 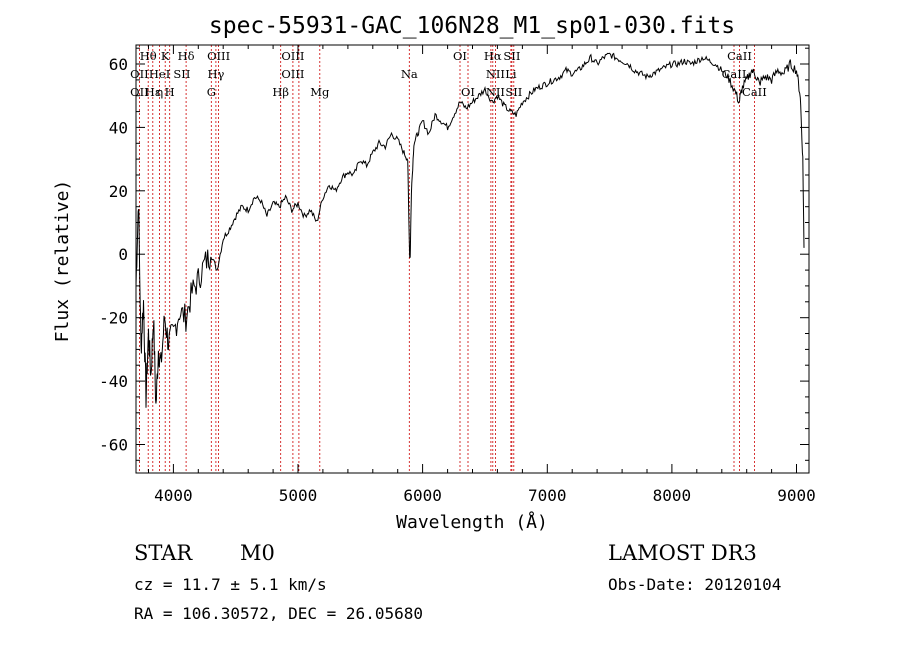 What do you see at coordinates (257, 553) in the screenshot?
I see `object-subclass-label: M0` at bounding box center [257, 553].